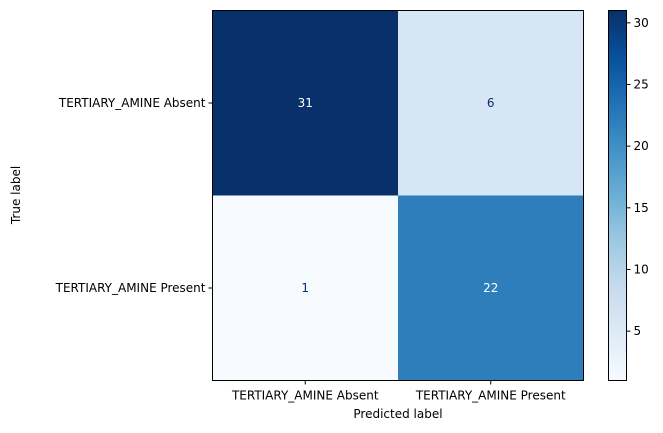  What do you see at coordinates (617, 195) in the screenshot?
I see `colorbar` at bounding box center [617, 195].